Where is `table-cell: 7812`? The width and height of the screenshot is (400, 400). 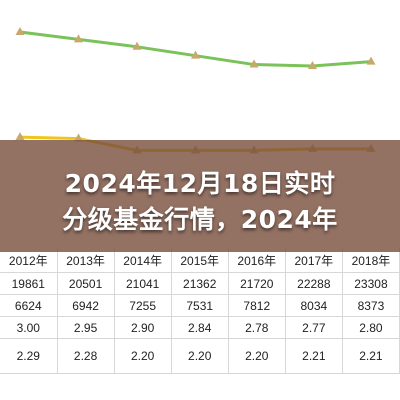 table-cell: 7812 is located at coordinates (257, 305).